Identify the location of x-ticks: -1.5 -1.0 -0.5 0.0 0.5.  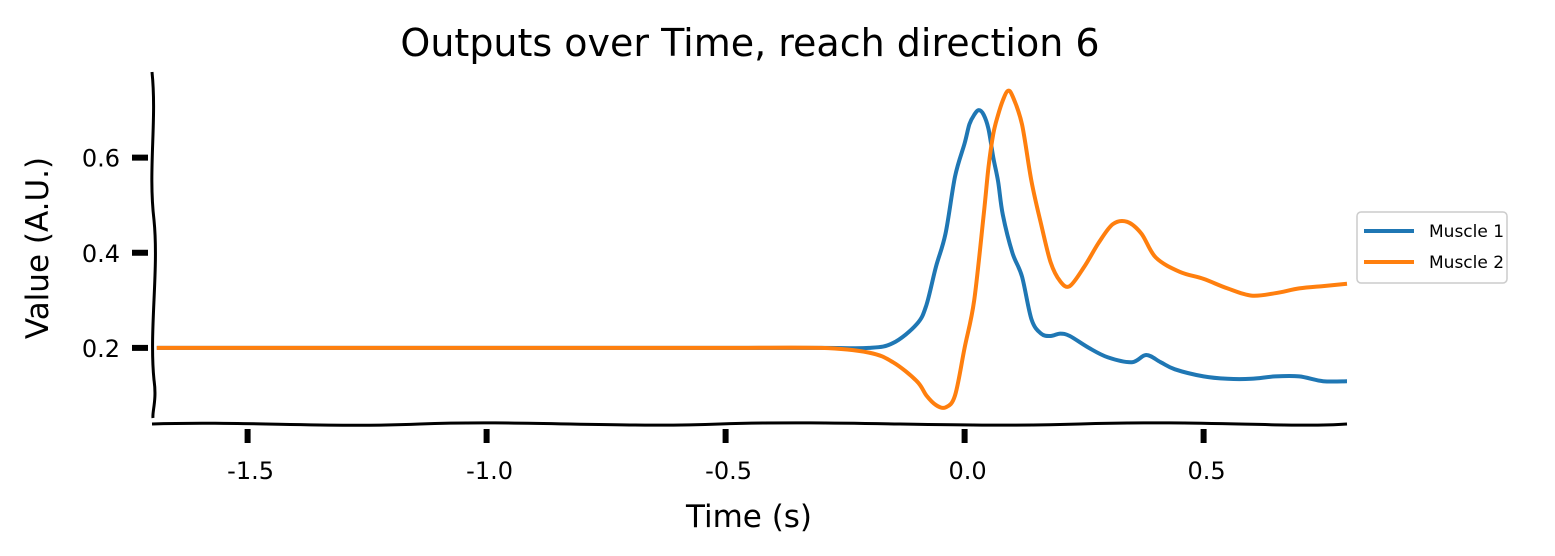
(726, 457).